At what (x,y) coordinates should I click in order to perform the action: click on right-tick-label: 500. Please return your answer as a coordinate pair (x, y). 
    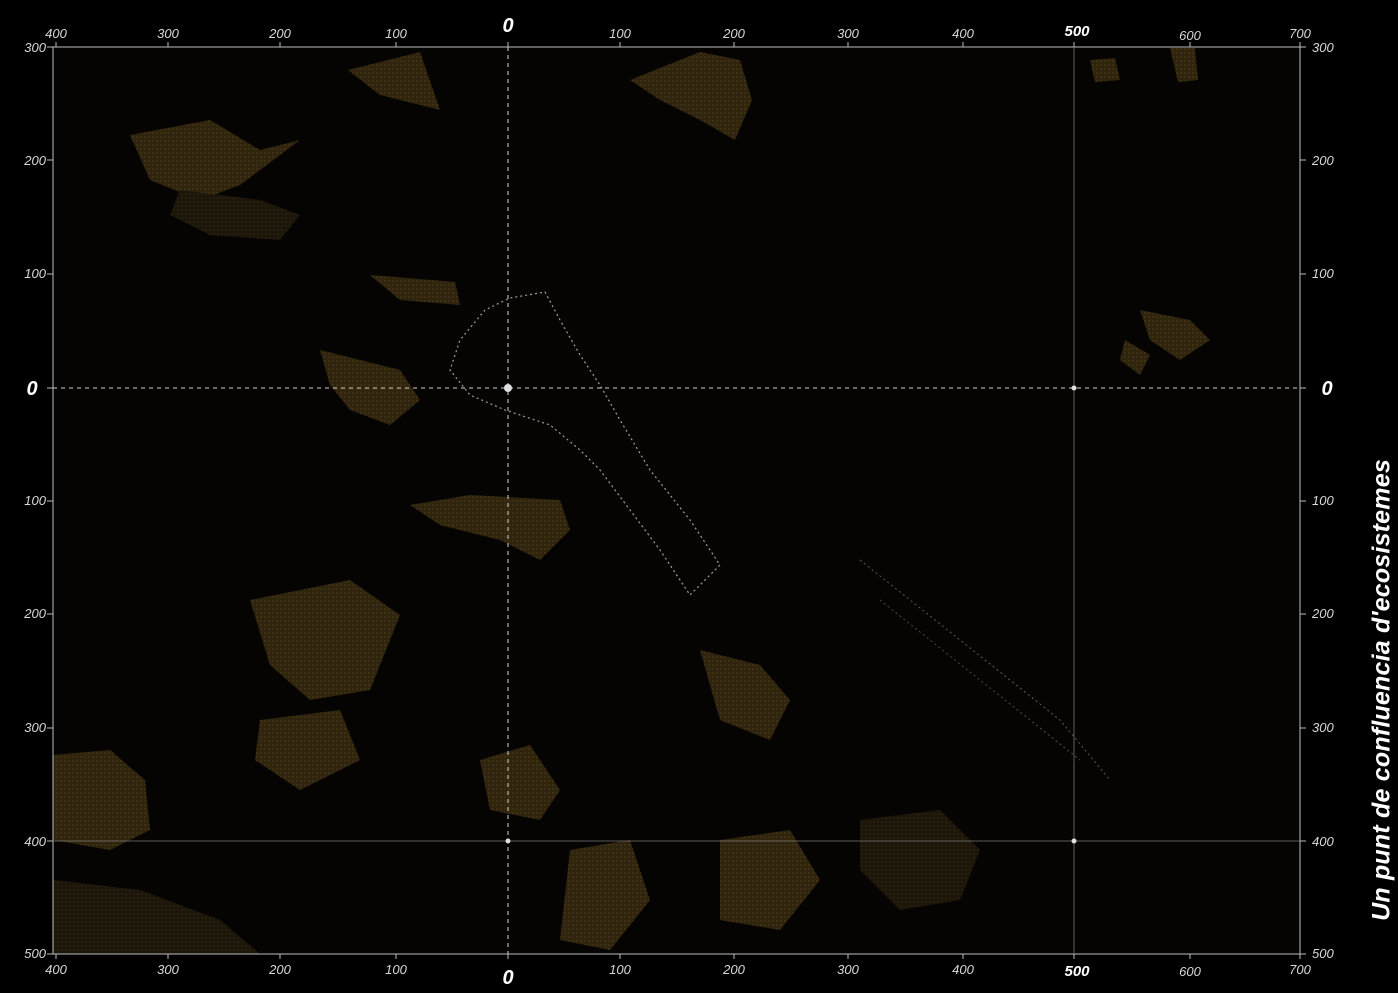
    Looking at the image, I should click on (1323, 953).